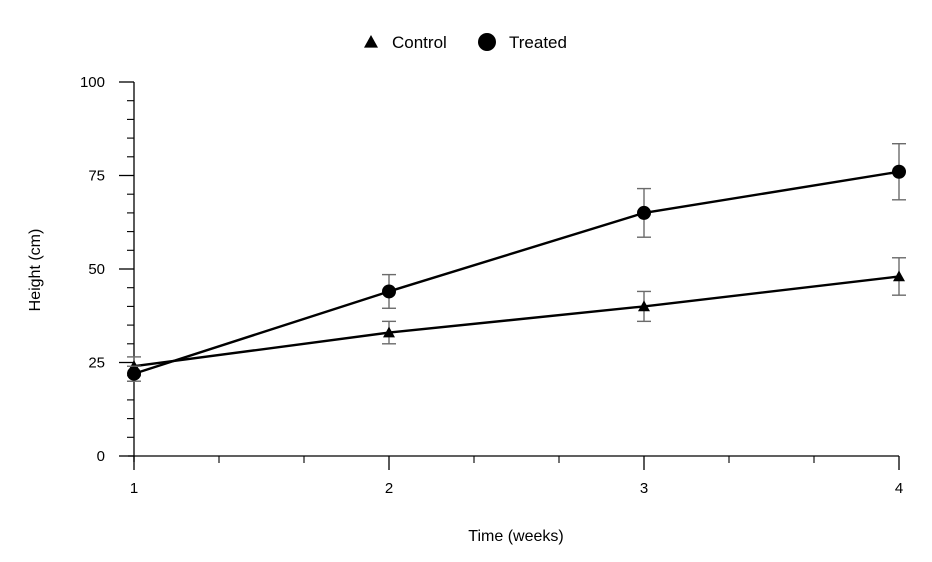 The image size is (932, 562). Describe the element at coordinates (96, 363) in the screenshot. I see `y-tick-label: 25` at that location.